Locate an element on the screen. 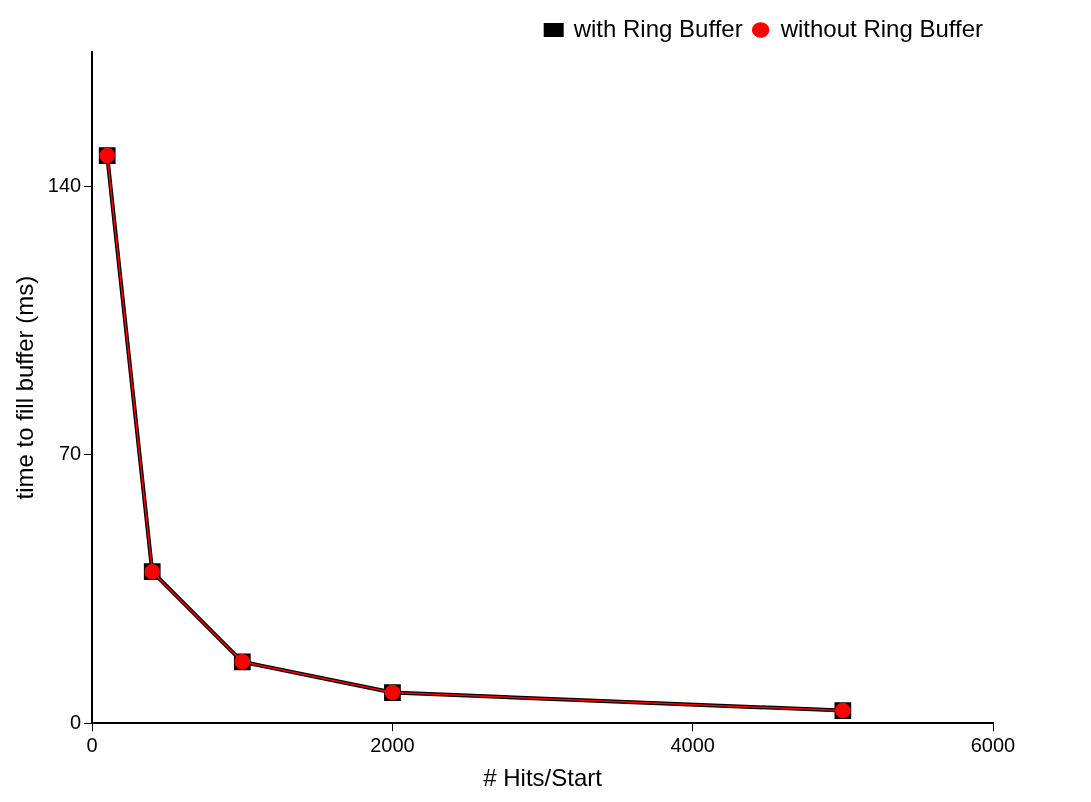 The height and width of the screenshot is (802, 1091). legend-label: with Ring Buffer is located at coordinates (657, 28).